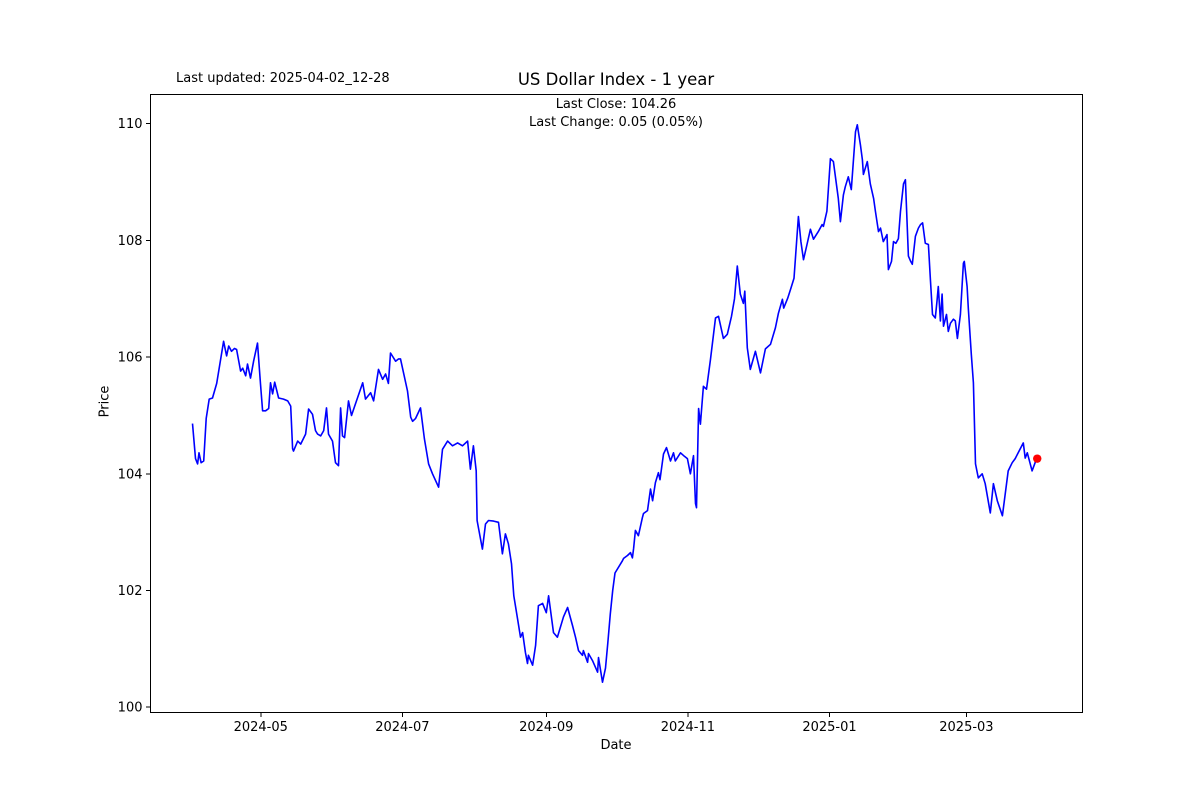 The image size is (1200, 800). Describe the element at coordinates (130, 124) in the screenshot. I see `y-tick-label: 110` at that location.